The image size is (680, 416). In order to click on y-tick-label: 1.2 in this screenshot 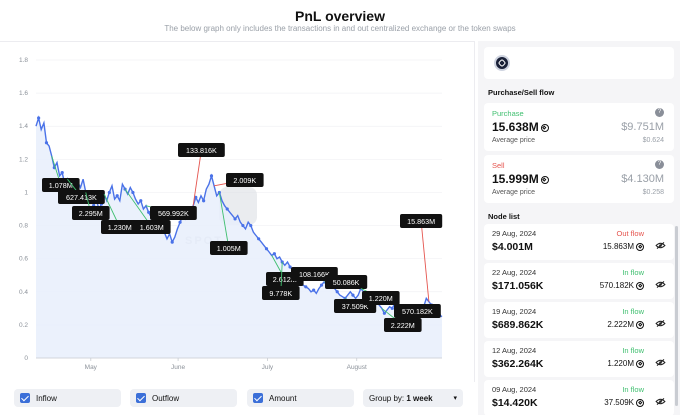, I will do `click(23, 159)`.